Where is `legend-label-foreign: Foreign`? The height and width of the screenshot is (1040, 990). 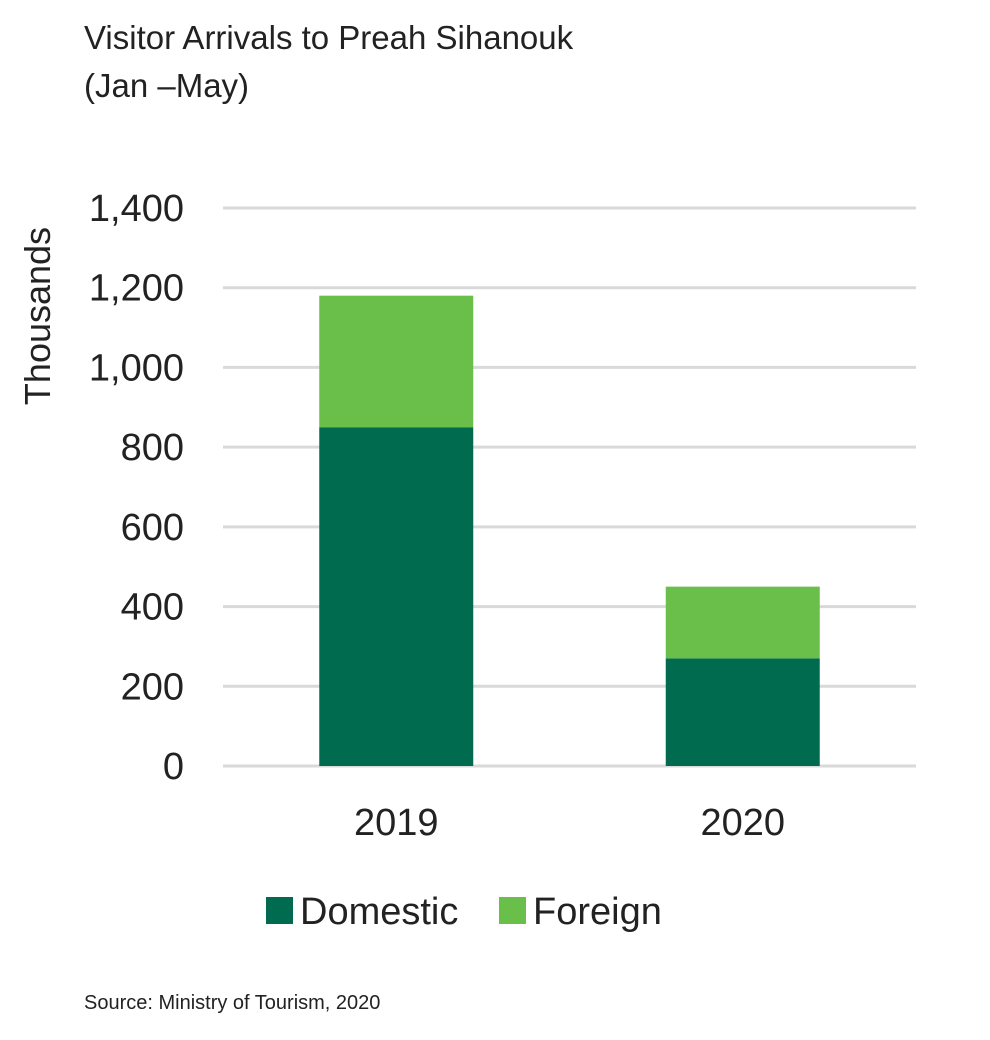 legend-label-foreign: Foreign is located at coordinates (597, 912).